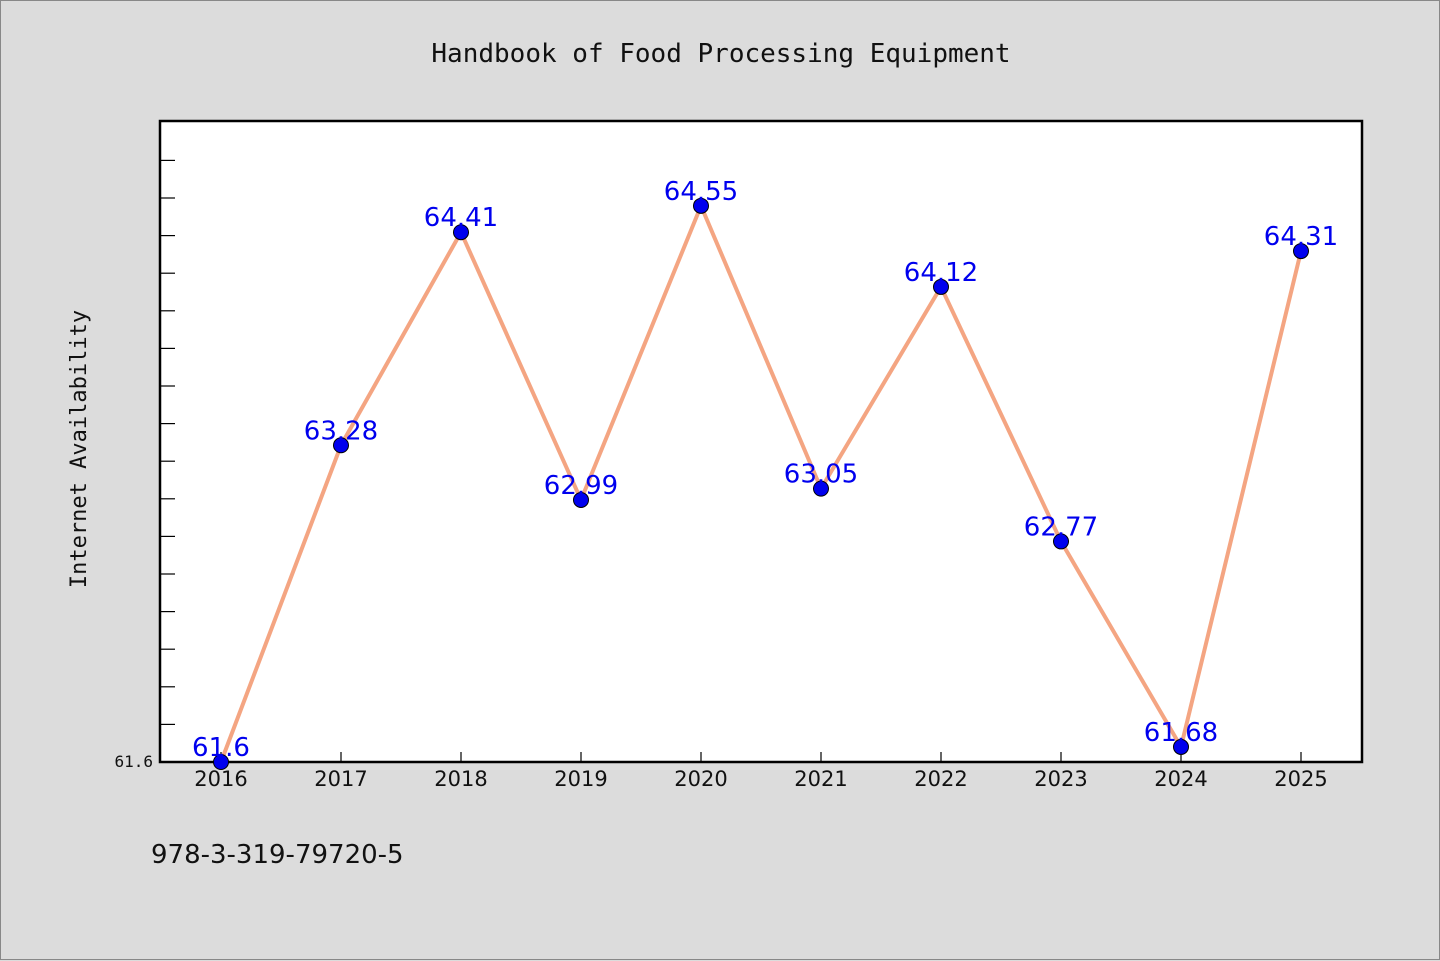 The width and height of the screenshot is (1440, 961). What do you see at coordinates (1180, 779) in the screenshot?
I see `x-tick-label: 2024` at bounding box center [1180, 779].